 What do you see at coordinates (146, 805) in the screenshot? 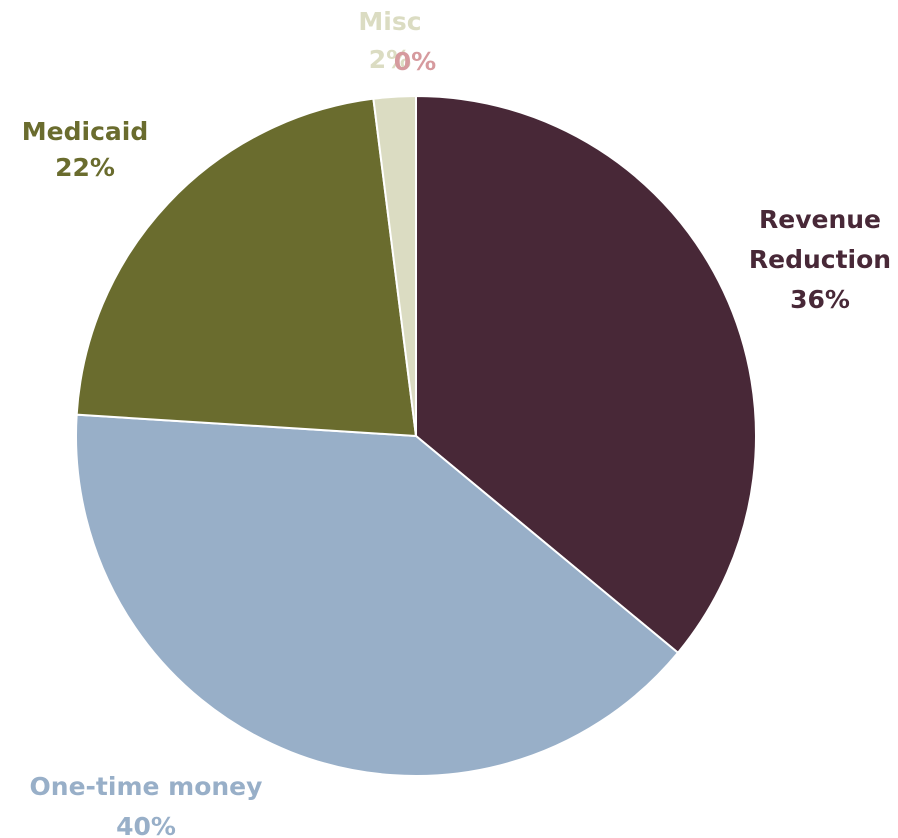
I see `slice-label-one-time-money: One-time money 40%` at bounding box center [146, 805].